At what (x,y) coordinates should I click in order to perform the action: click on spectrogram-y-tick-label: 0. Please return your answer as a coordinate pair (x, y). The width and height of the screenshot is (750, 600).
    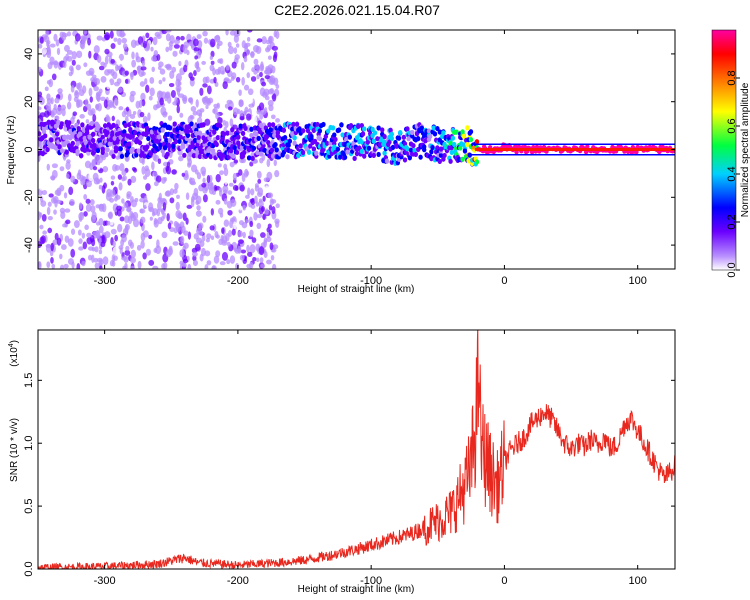
    Looking at the image, I should click on (29, 149).